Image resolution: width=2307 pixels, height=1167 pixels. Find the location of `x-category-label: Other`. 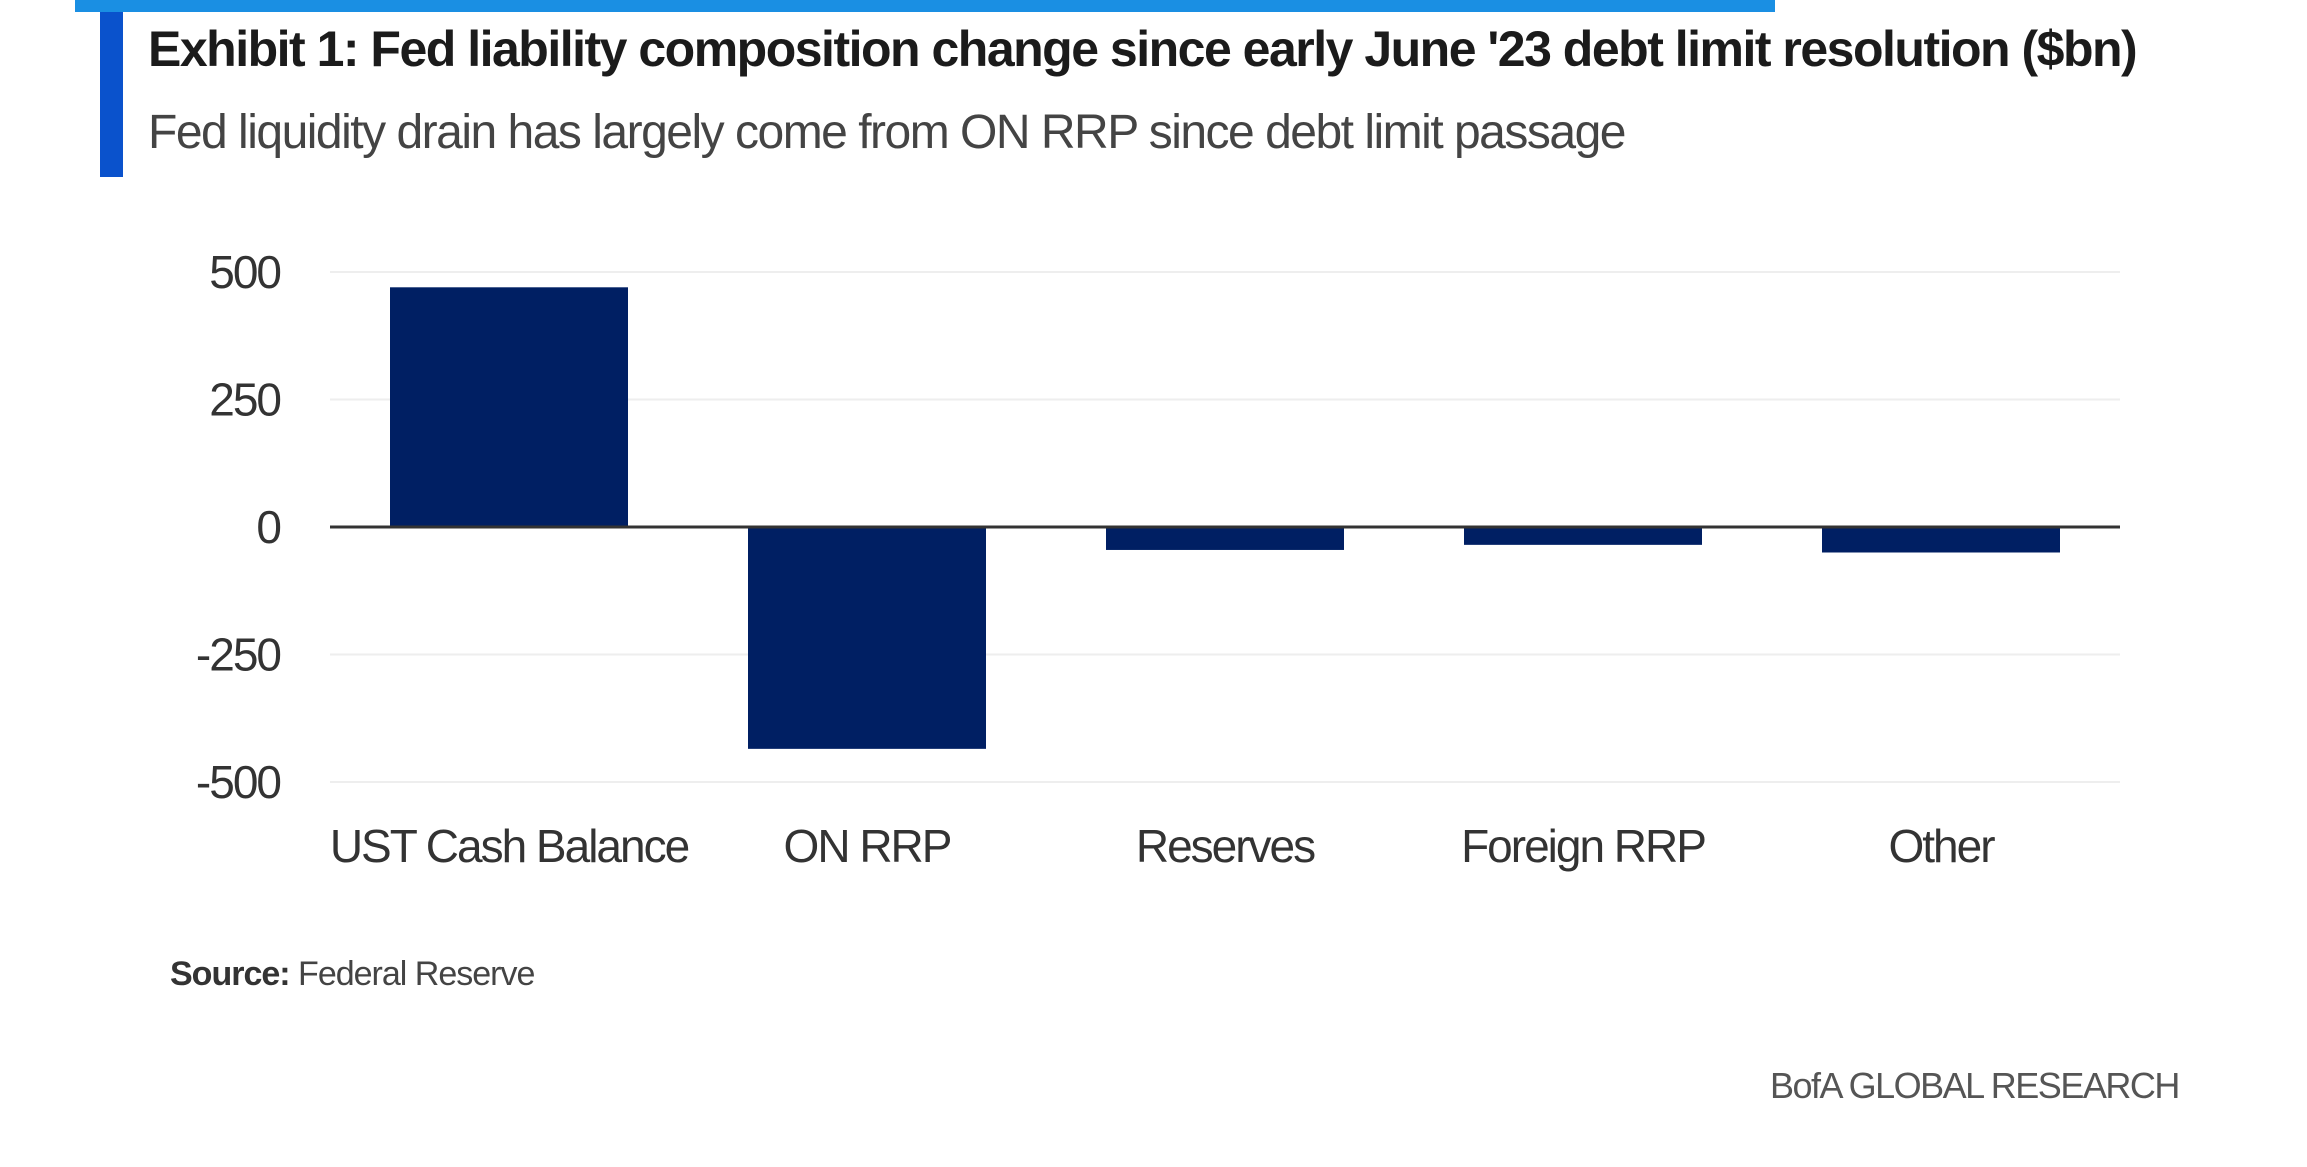

x-category-label: Other is located at coordinates (1941, 846).